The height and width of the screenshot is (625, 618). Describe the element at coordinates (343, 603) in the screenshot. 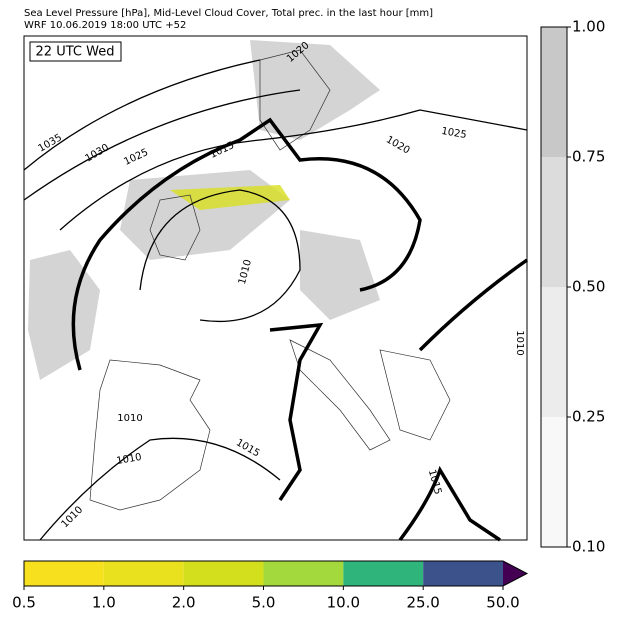

I see `colorbar-label: 10.0` at that location.